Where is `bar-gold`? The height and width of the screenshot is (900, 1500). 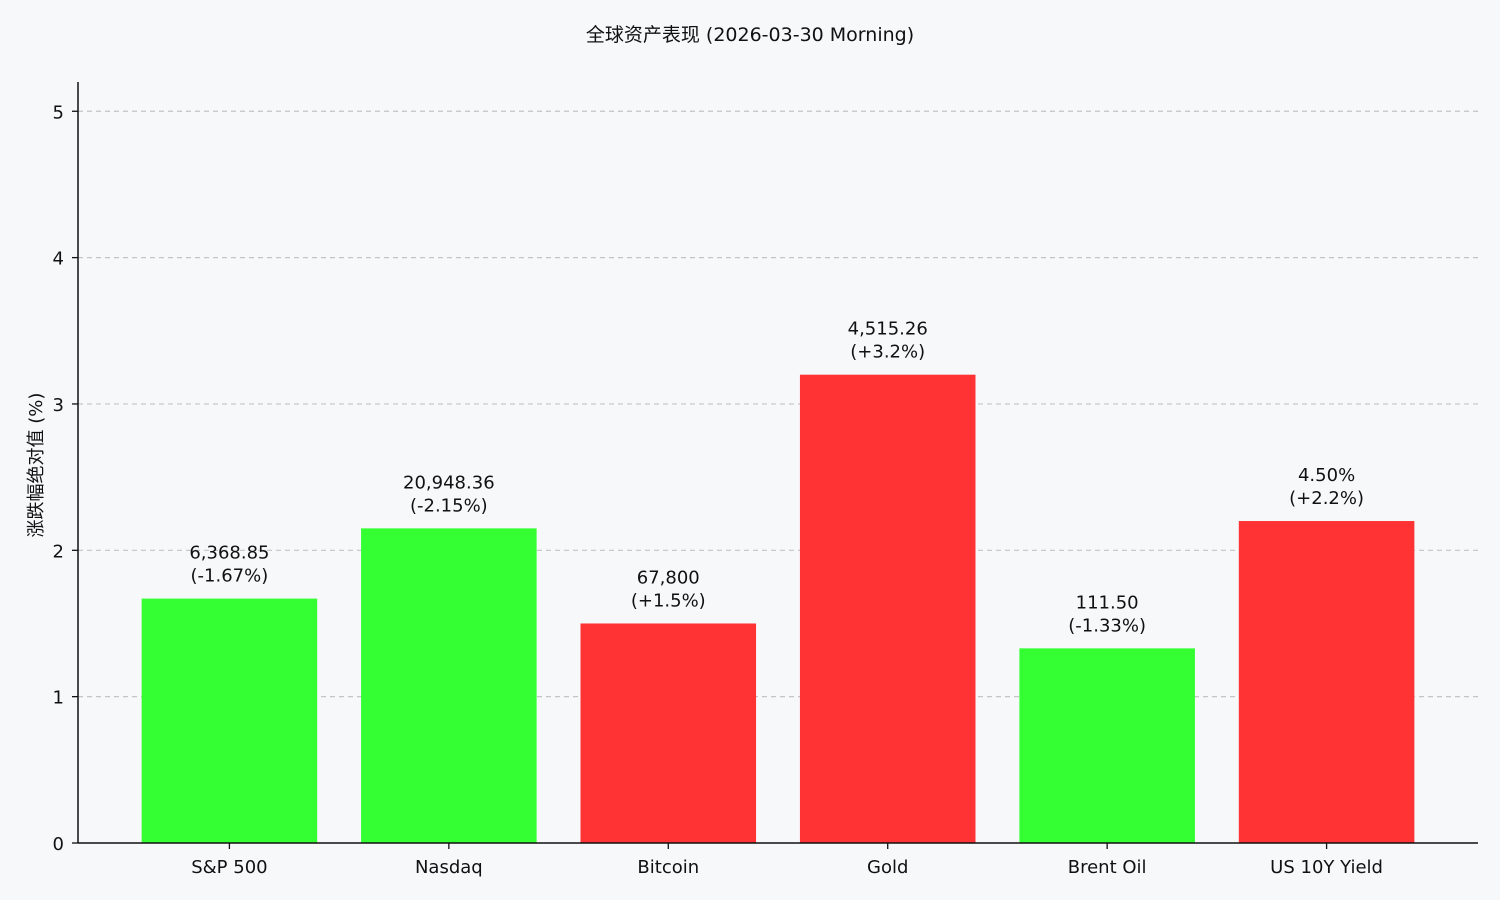 bar-gold is located at coordinates (887, 608).